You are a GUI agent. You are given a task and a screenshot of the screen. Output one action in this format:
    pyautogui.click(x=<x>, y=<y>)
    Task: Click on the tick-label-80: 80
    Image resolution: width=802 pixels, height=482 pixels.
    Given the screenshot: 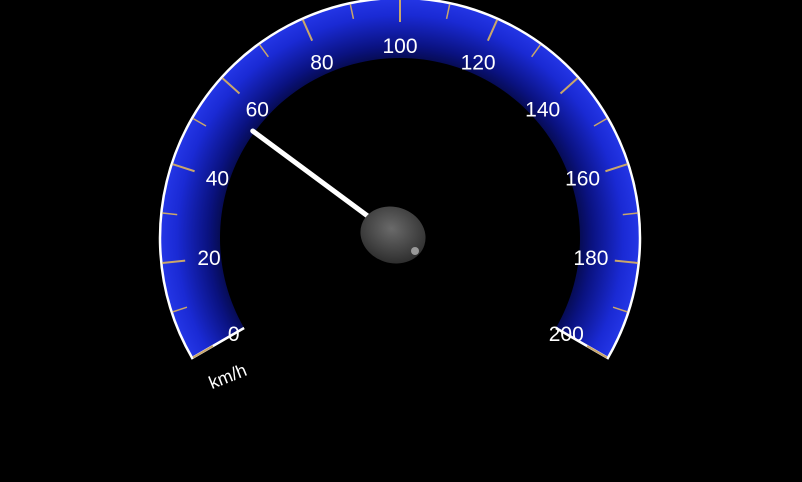 What is the action you would take?
    pyautogui.click(x=321, y=63)
    